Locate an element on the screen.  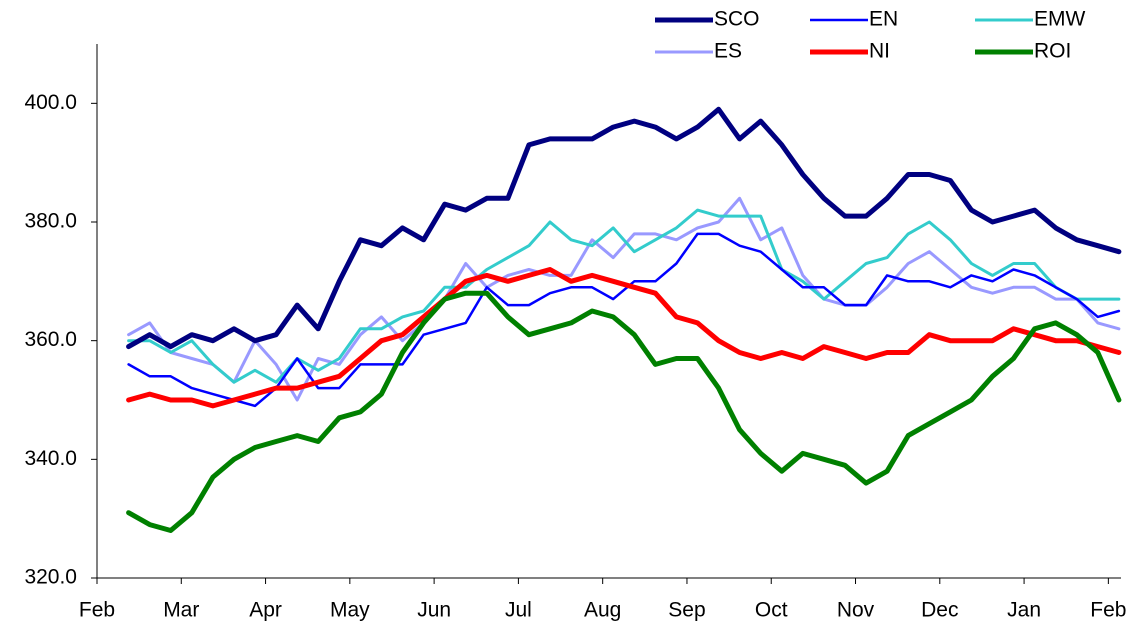
x-tick-label: Aug is located at coordinates (602, 610).